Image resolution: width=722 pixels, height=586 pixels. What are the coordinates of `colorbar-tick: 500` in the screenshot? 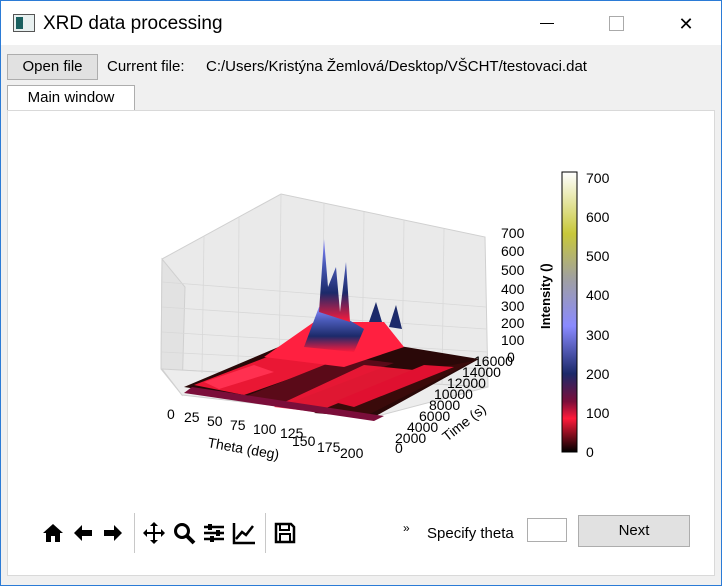 It's located at (598, 256).